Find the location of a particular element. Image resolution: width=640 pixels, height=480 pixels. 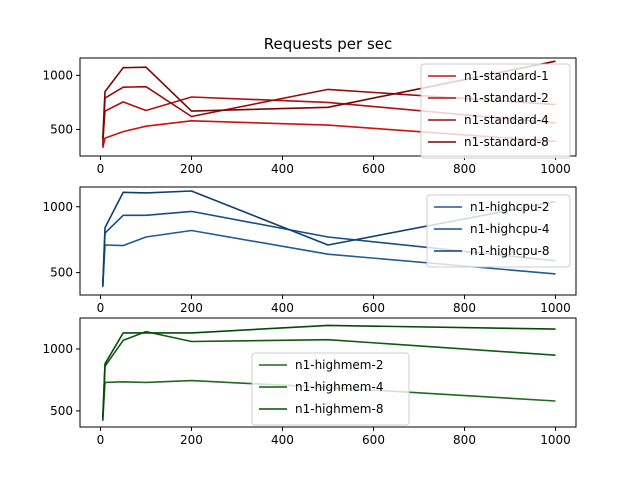

legend-label: n1-highmem-8 is located at coordinates (339, 409).